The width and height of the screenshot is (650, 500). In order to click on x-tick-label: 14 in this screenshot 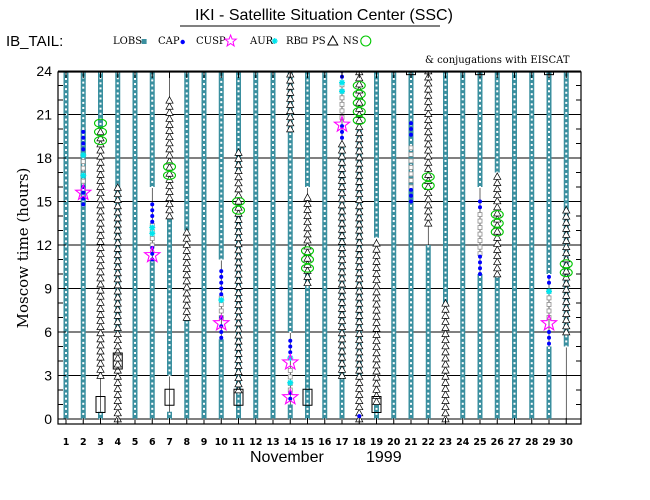, I will do `click(291, 442)`.